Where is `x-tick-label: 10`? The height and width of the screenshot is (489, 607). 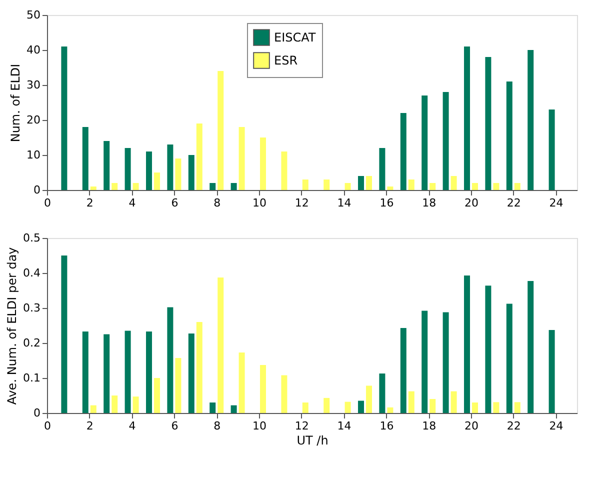 x-tick-label: 10 is located at coordinates (259, 203).